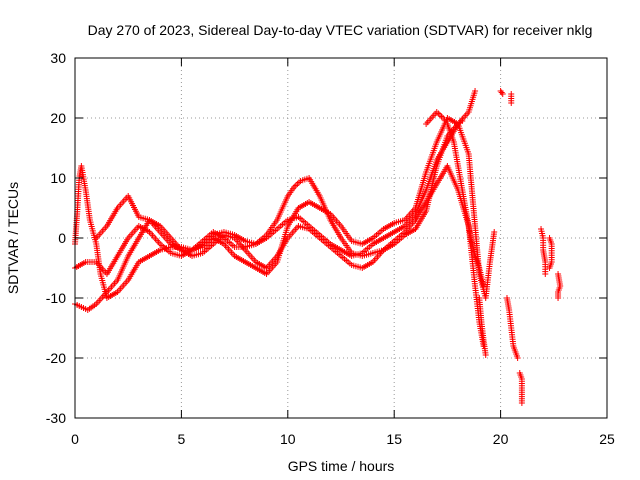 Image resolution: width=640 pixels, height=480 pixels. What do you see at coordinates (501, 439) in the screenshot?
I see `x-tick-label: 20` at bounding box center [501, 439].